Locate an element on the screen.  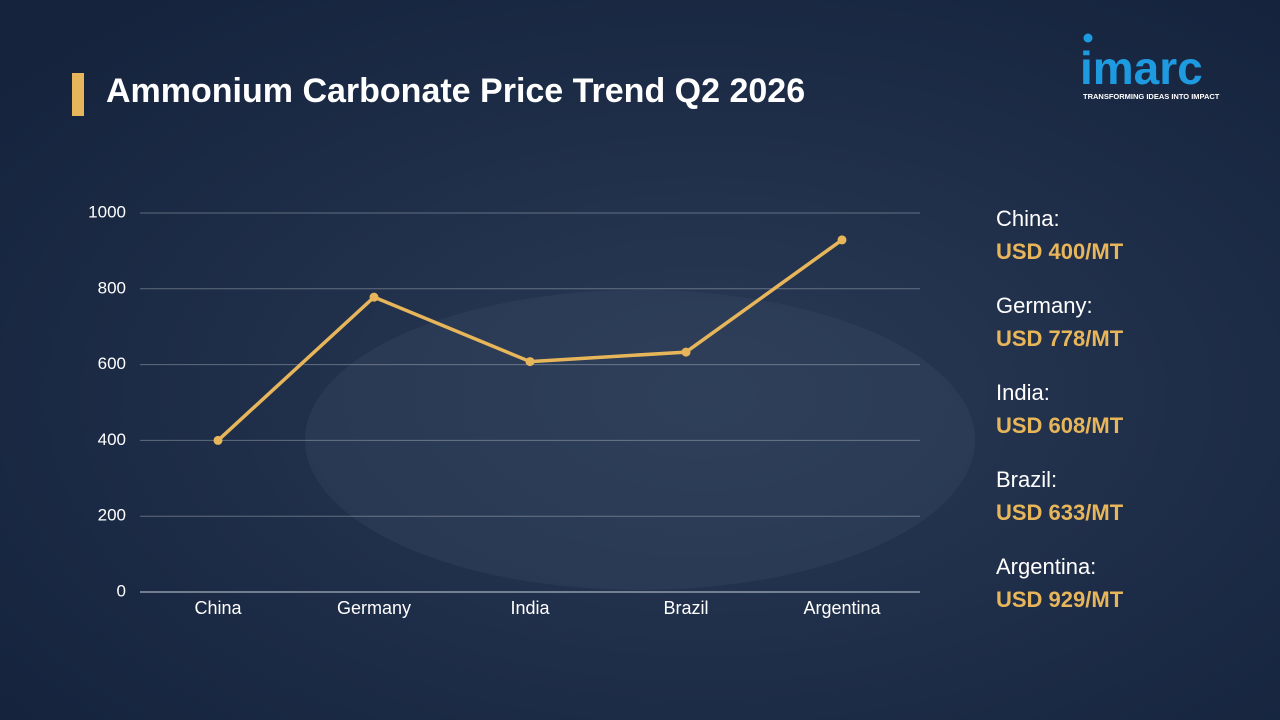
logo-dot is located at coordinates (1088, 38).